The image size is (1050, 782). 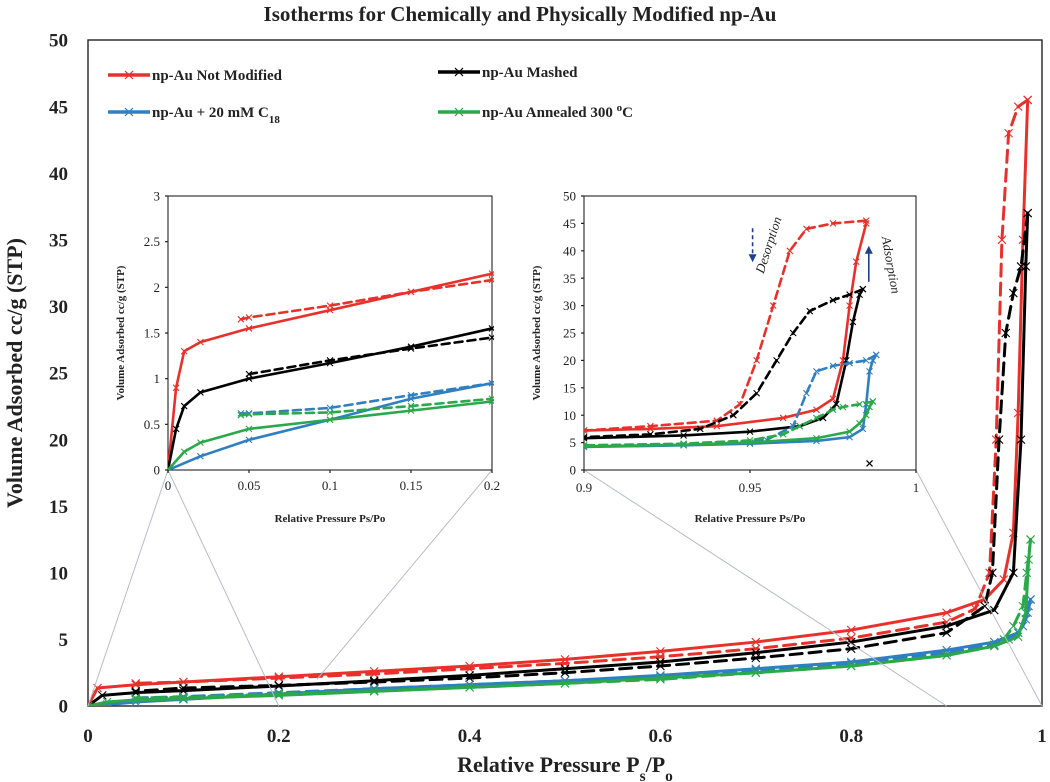 I want to click on inset_low-xtick-label: 0.1, so click(x=330, y=485).